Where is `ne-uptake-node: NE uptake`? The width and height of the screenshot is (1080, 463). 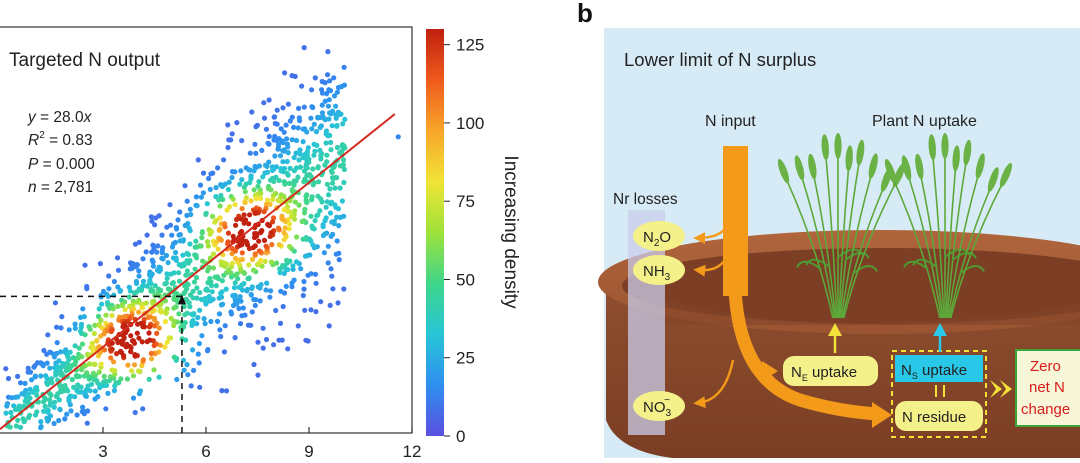 ne-uptake-node: NE uptake is located at coordinates (830, 354).